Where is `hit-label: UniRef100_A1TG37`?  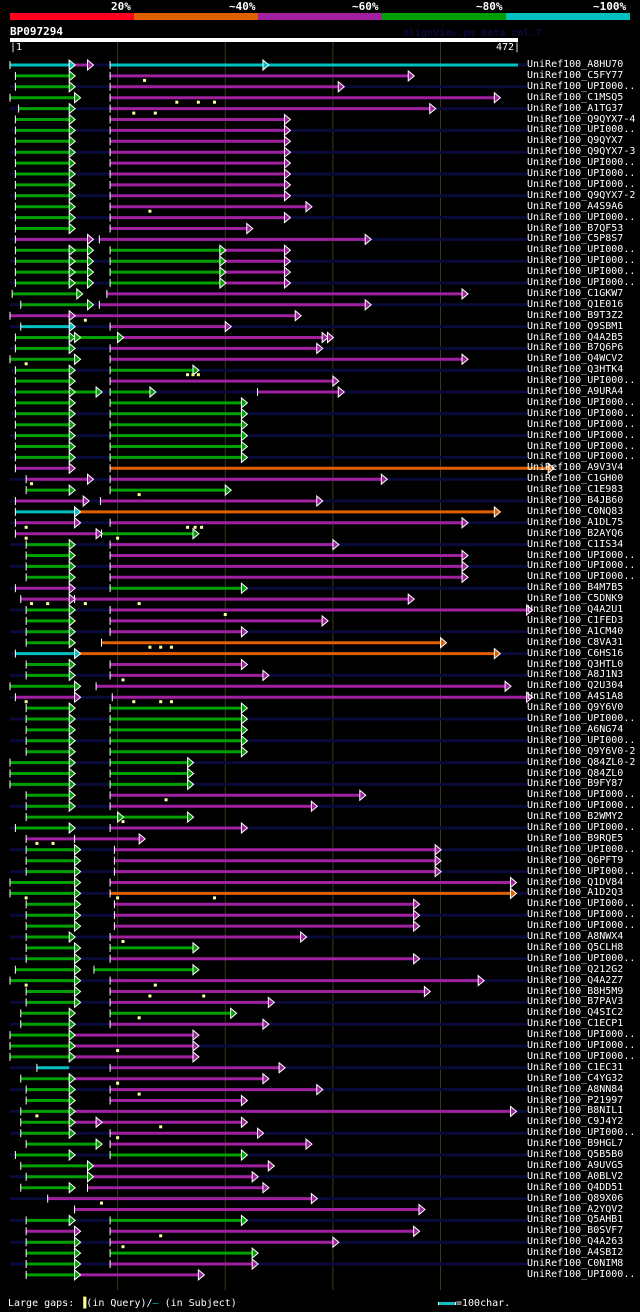
hit-label: UniRef100_A1TG37 is located at coordinates (575, 108).